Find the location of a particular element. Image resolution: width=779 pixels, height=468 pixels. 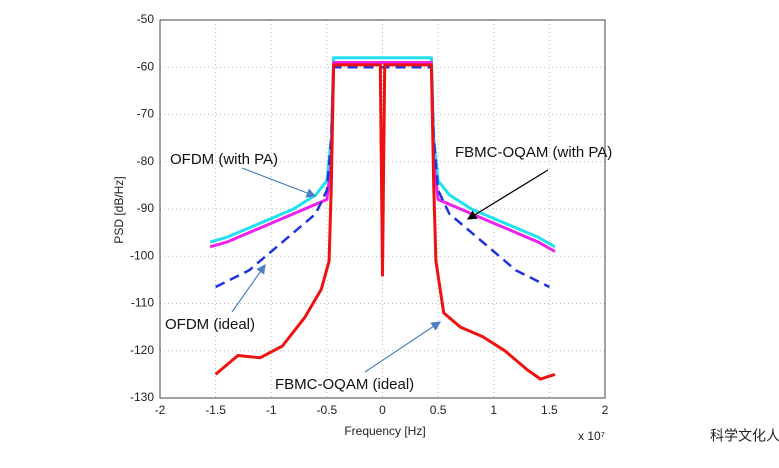

annotation: FBMC-OQAM (with PA) is located at coordinates (533, 152).